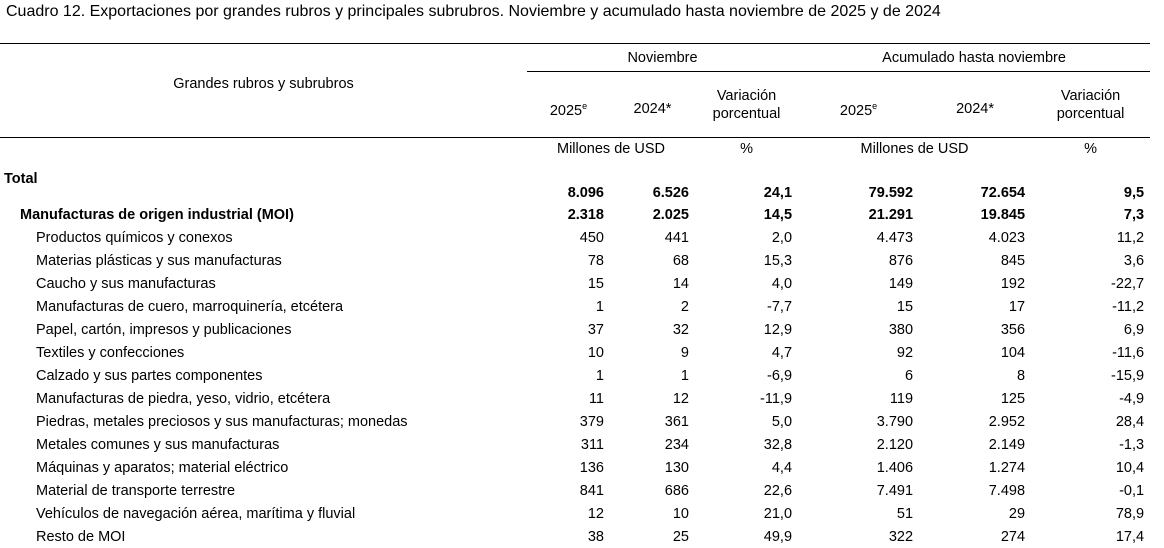 The height and width of the screenshot is (548, 1164). I want to click on table-cell: 17, so click(1017, 306).